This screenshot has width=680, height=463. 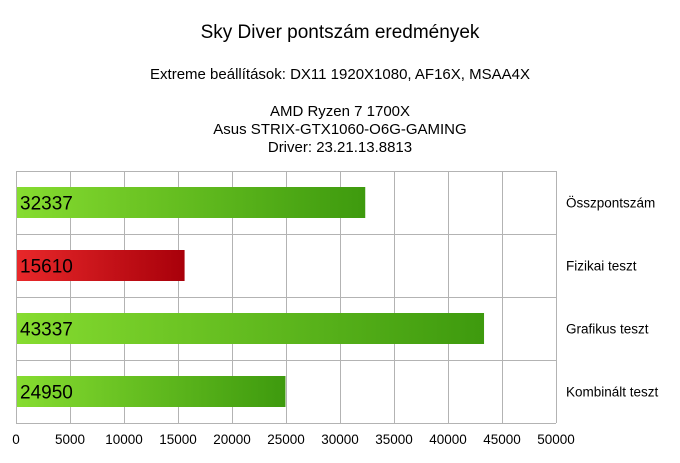 What do you see at coordinates (556, 439) in the screenshot?
I see `x-tick-label-10: 50000` at bounding box center [556, 439].